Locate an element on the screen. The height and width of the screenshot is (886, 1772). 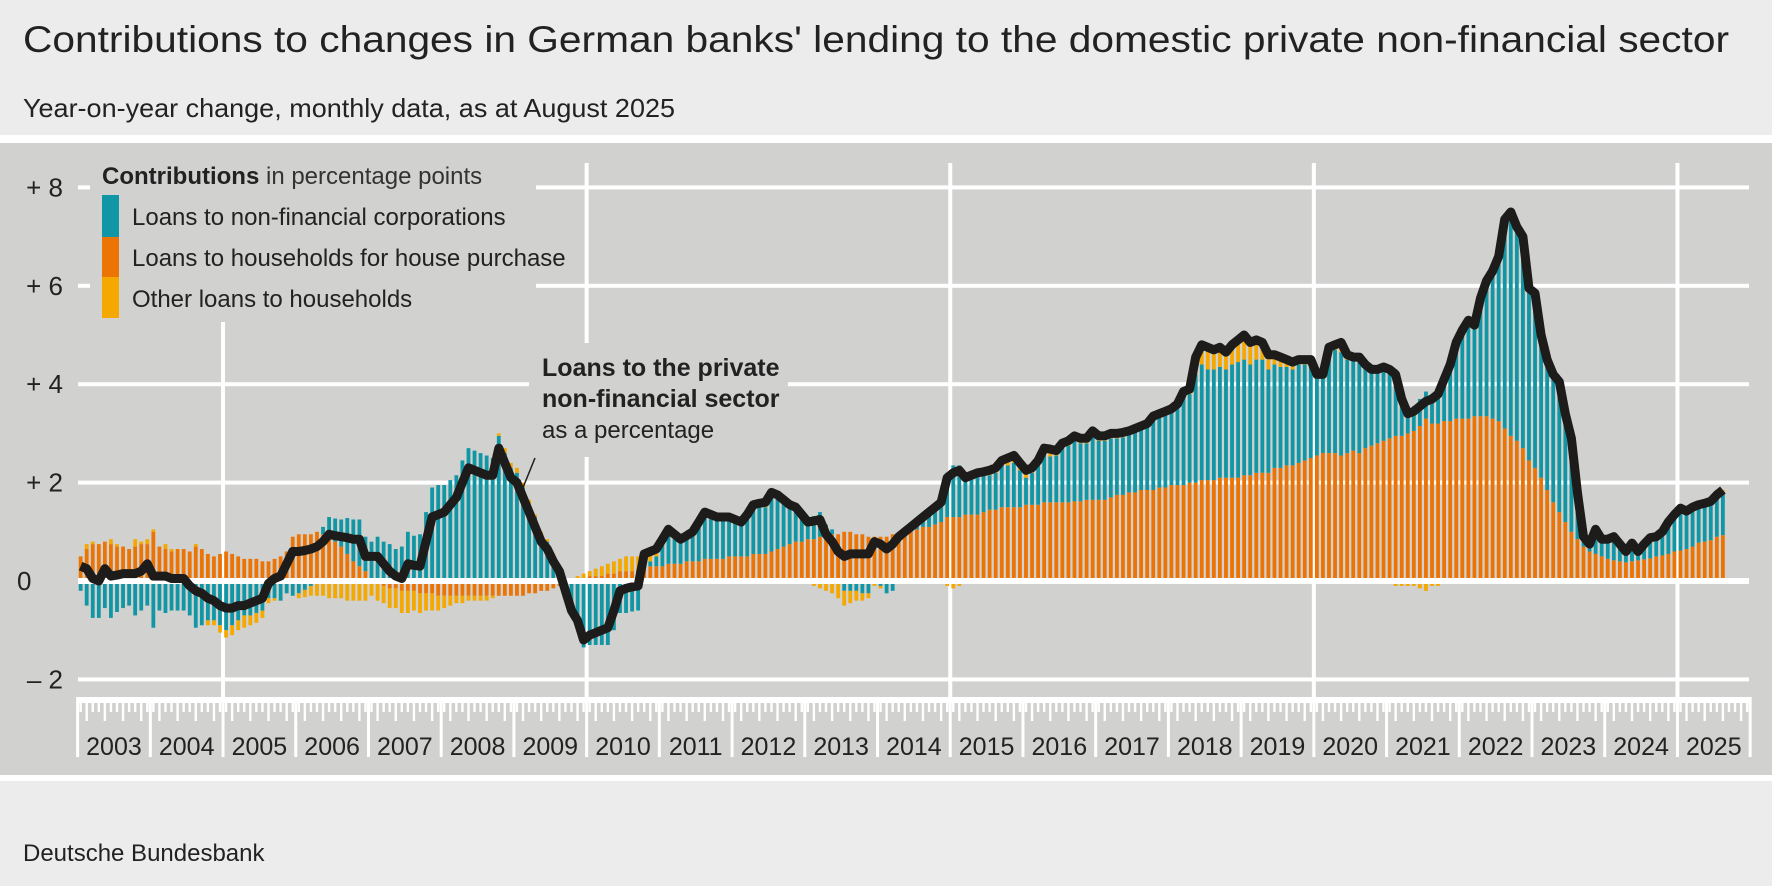
y-tick-label: + 6 is located at coordinates (44, 286).